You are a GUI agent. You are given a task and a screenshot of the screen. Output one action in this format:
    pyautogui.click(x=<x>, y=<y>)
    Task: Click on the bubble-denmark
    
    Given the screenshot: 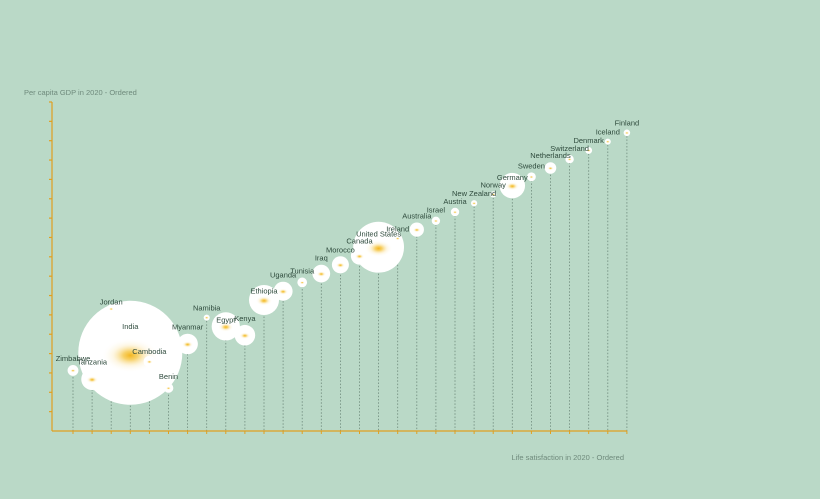 What is the action you would take?
    pyautogui.click(x=589, y=150)
    